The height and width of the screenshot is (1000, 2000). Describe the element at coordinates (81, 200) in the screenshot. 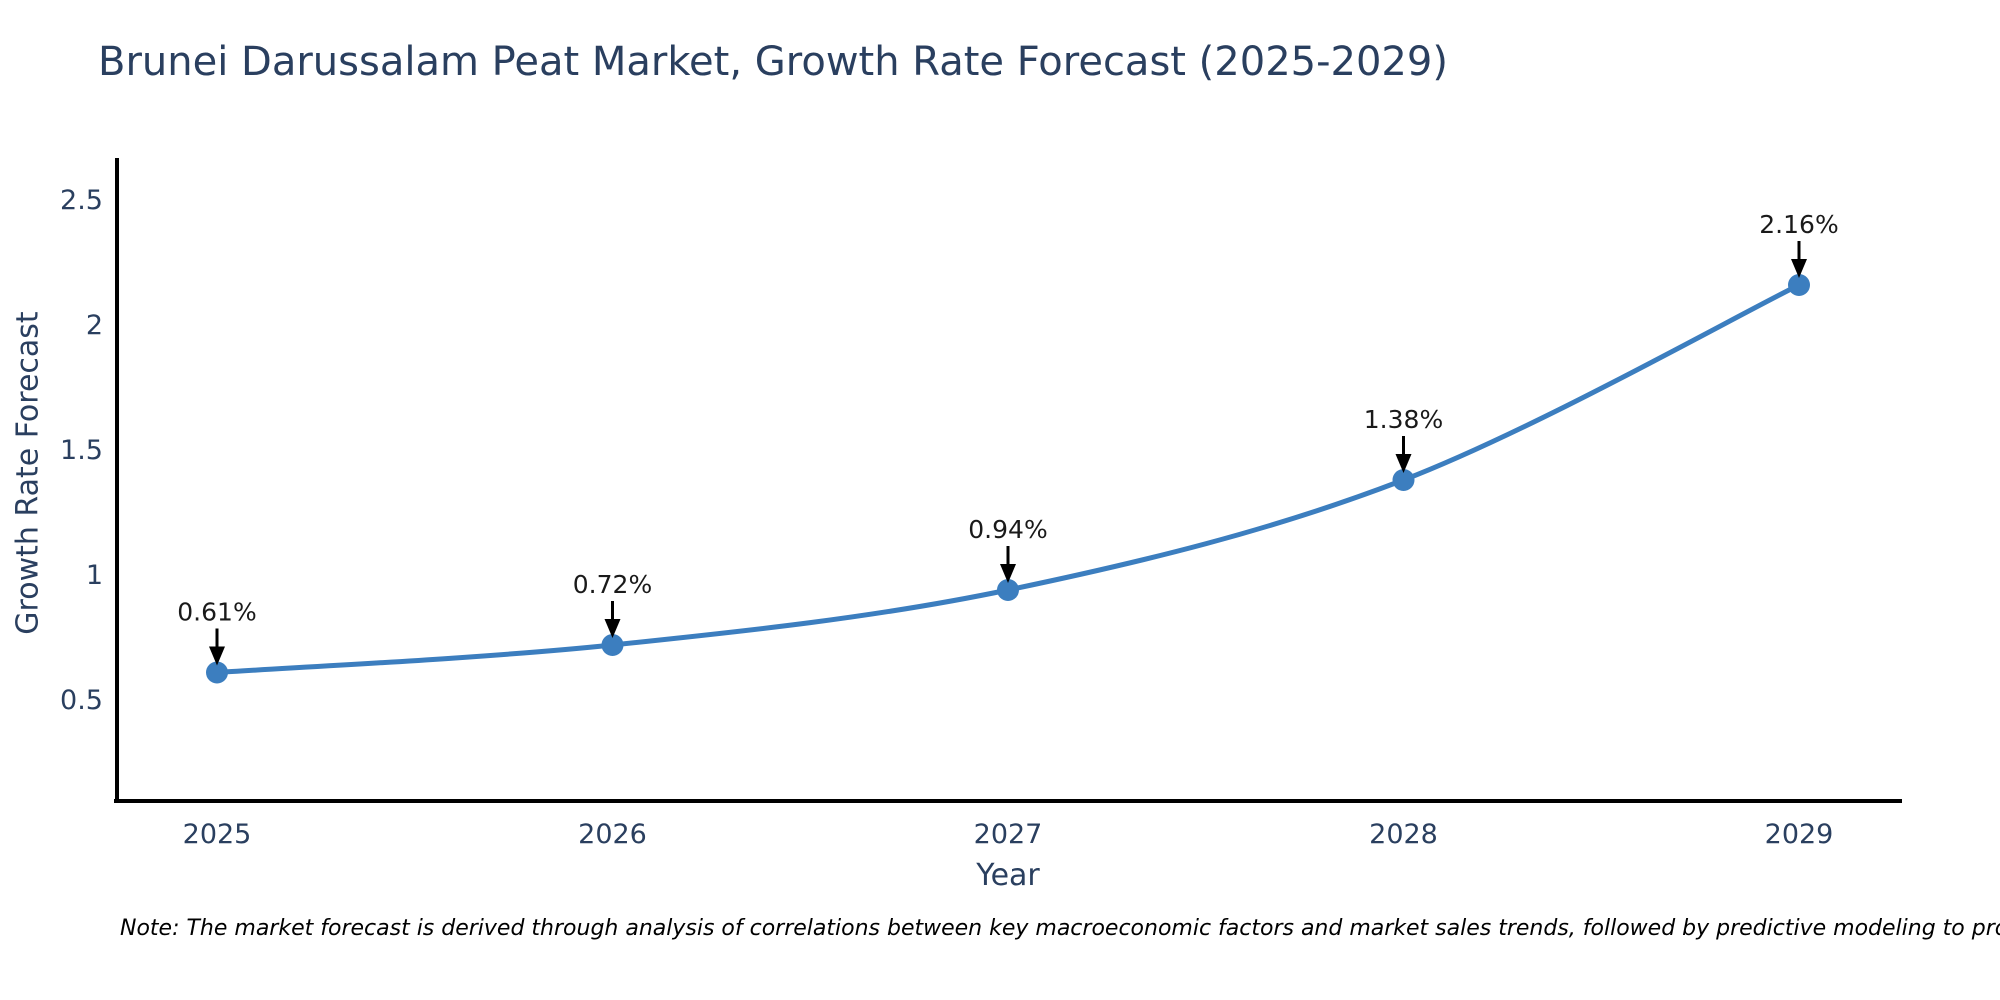

I see `y-tick-label: 2.5` at that location.